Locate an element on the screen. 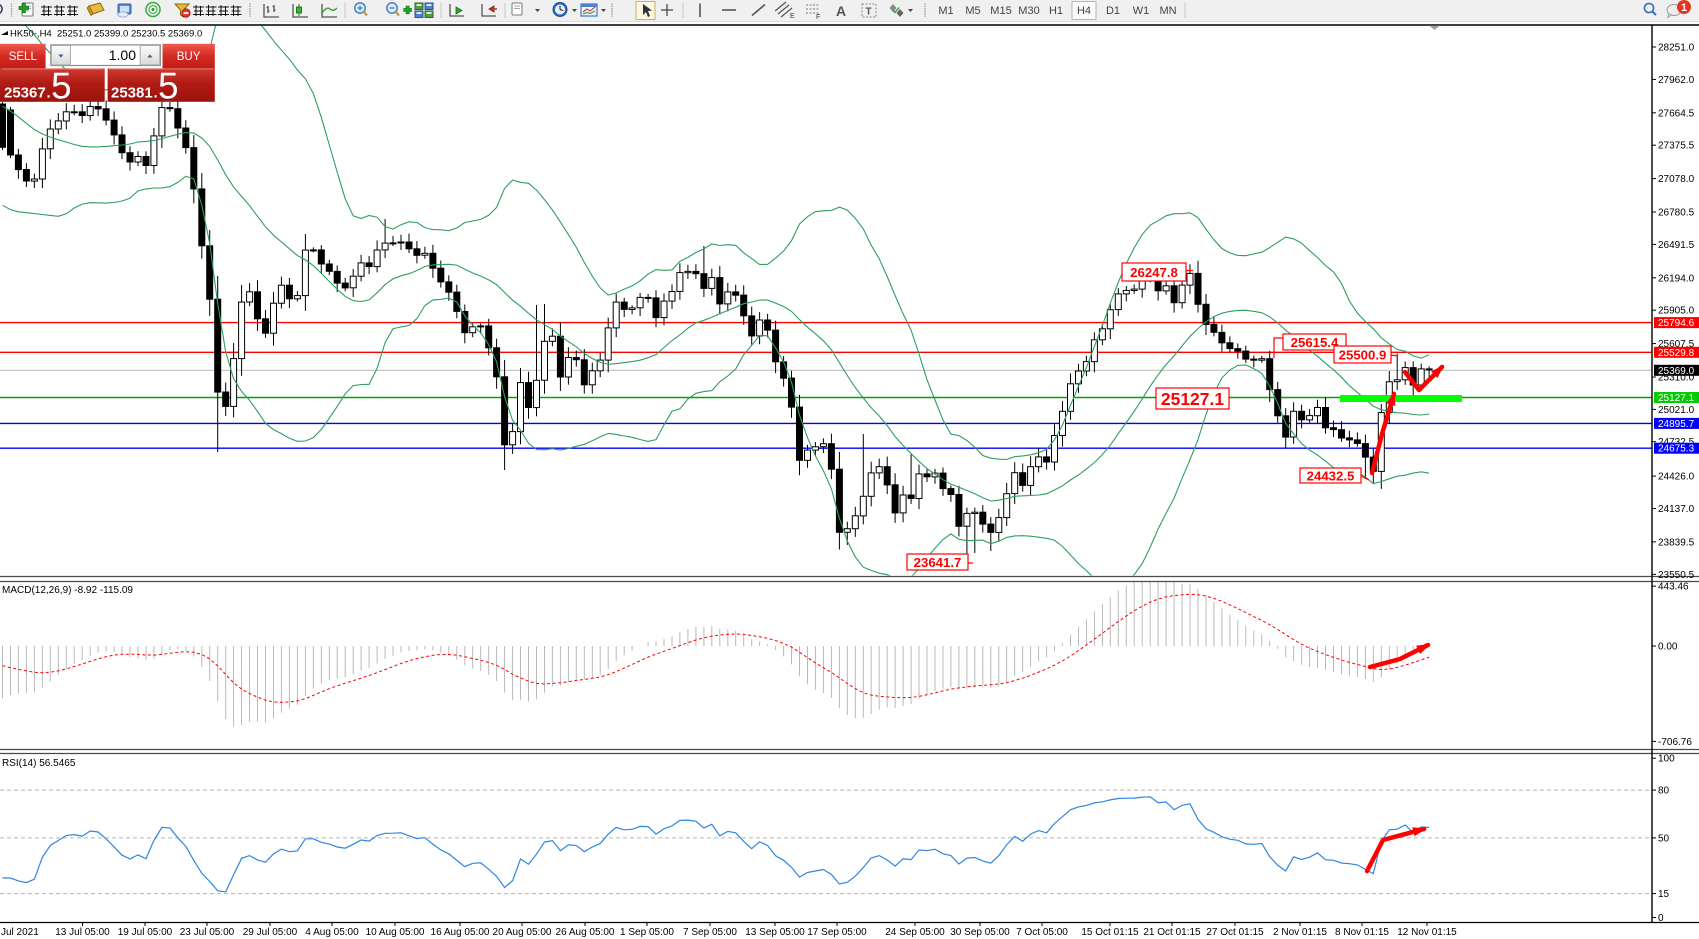  svg-text: 12 Nov 01:15 is located at coordinates (1427, 932).